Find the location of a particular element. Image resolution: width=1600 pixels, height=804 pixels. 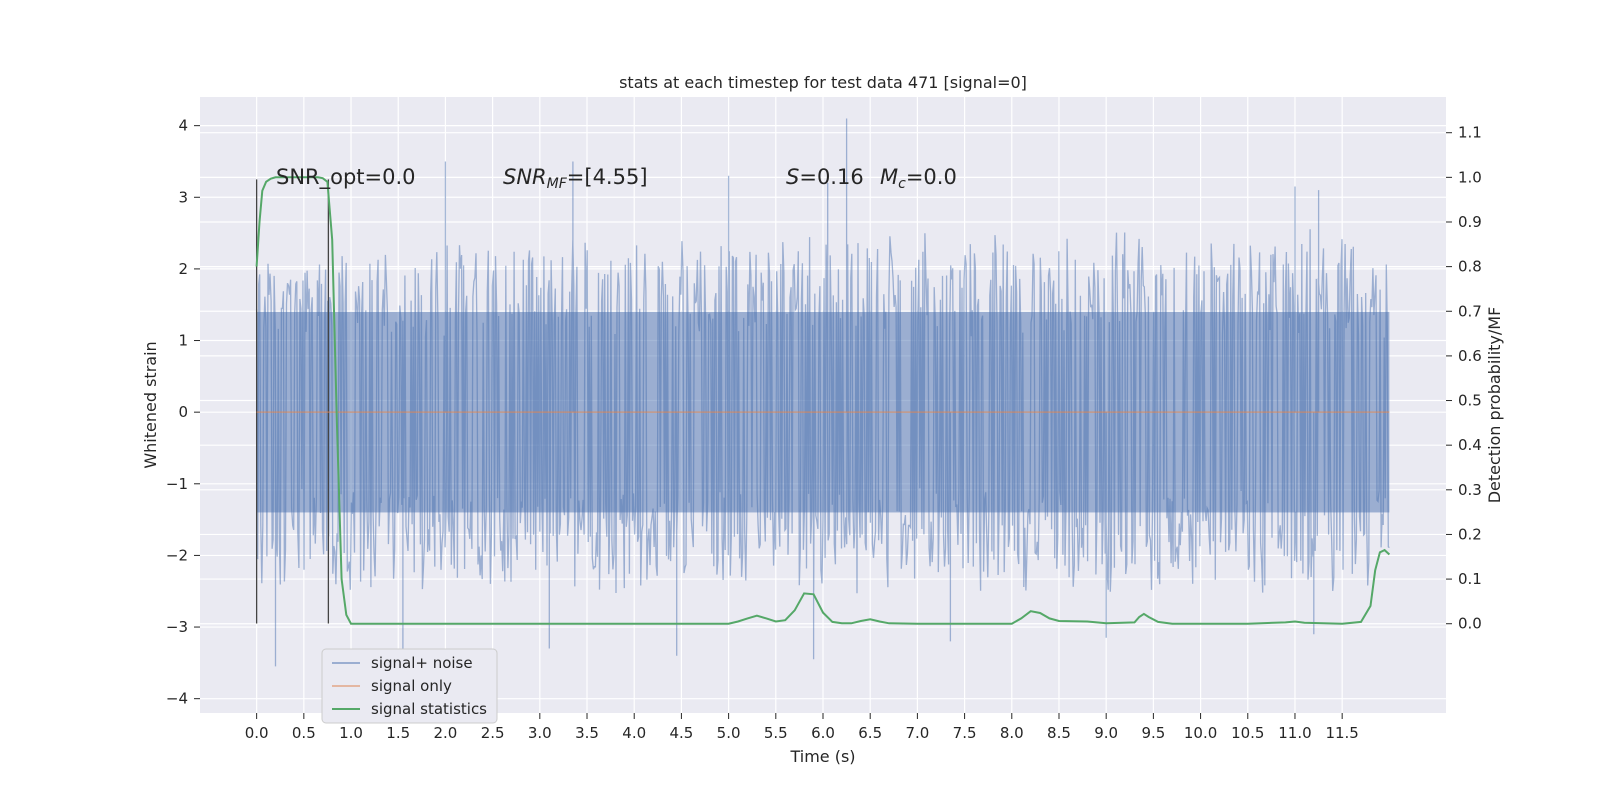

x-tick-label: 2.0 is located at coordinates (445, 733).